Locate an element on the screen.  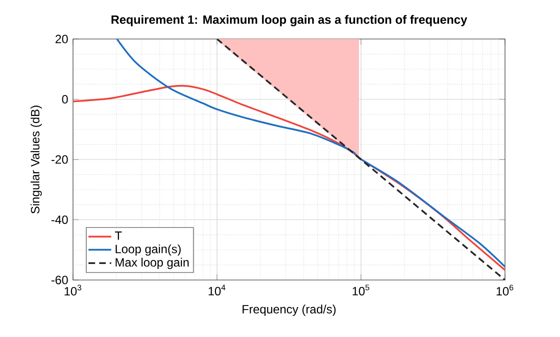
y-tick-label: -40 is located at coordinates (60, 219).